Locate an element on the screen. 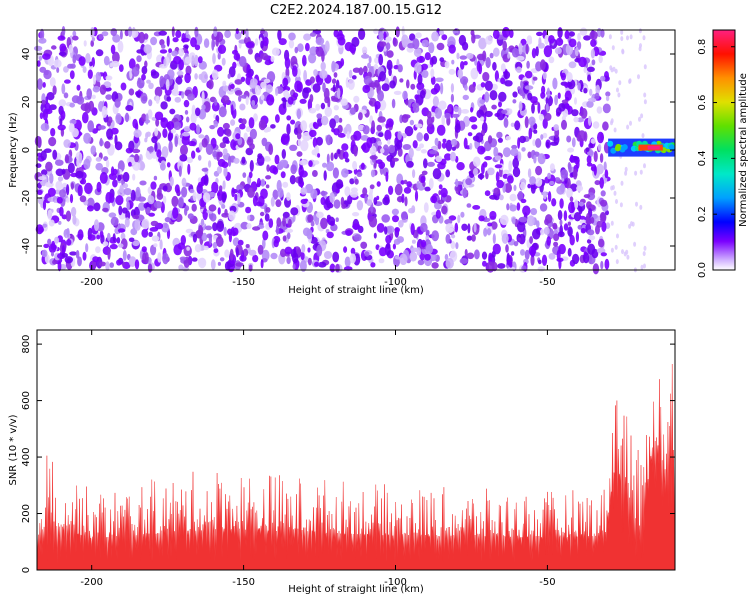 This screenshot has height=600, width=750. snr-x-axis-label: Height of straight line (km) is located at coordinates (356, 589).